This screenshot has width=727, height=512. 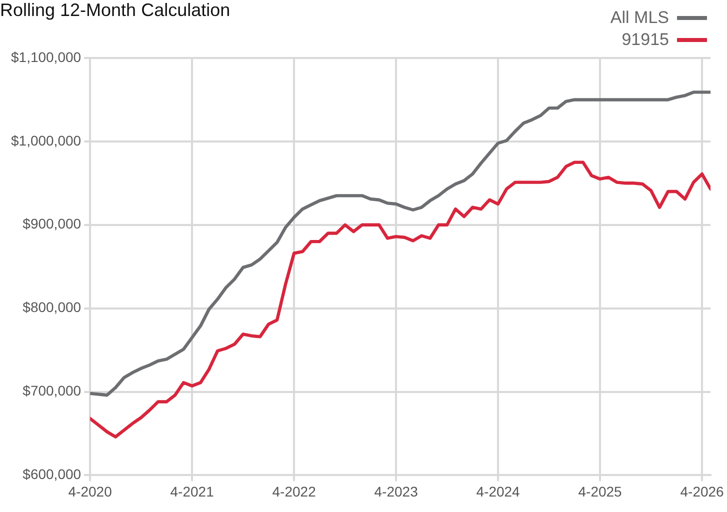 I want to click on x-tick-label: 4-2026, so click(x=702, y=491).